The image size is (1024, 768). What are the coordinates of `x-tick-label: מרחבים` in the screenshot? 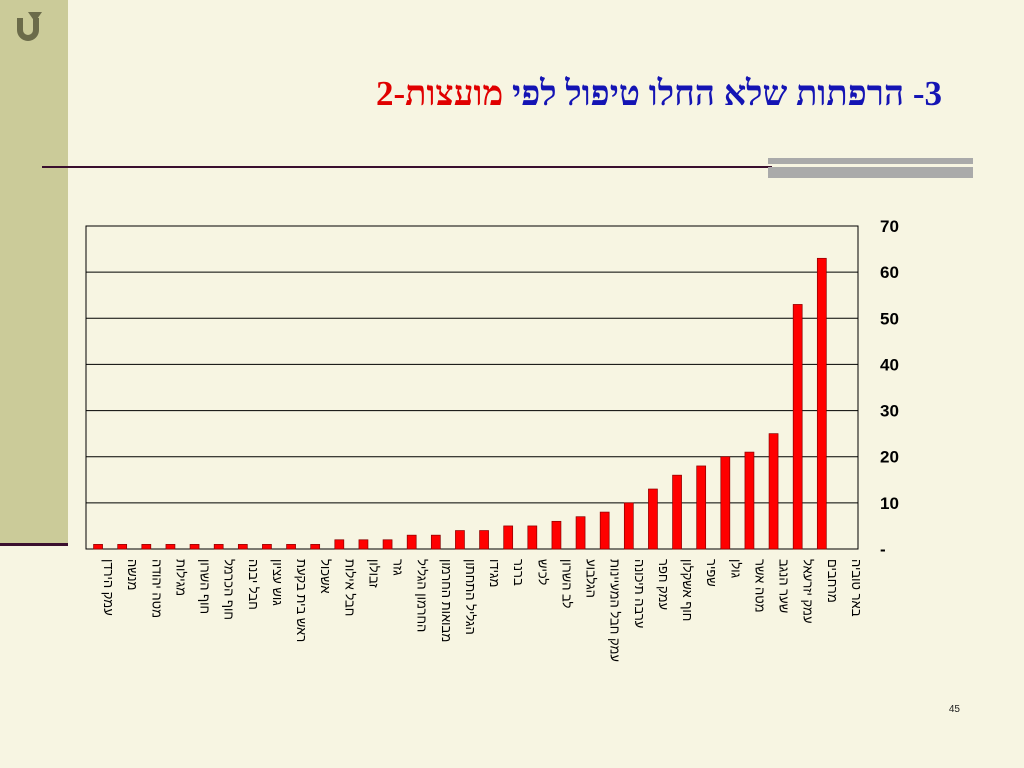 It's located at (832, 581).